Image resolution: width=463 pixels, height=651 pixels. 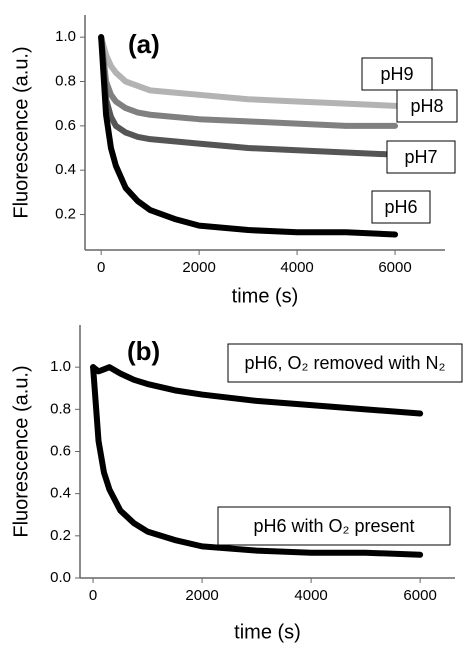 I want to click on series-label: pH9, so click(x=396, y=74).